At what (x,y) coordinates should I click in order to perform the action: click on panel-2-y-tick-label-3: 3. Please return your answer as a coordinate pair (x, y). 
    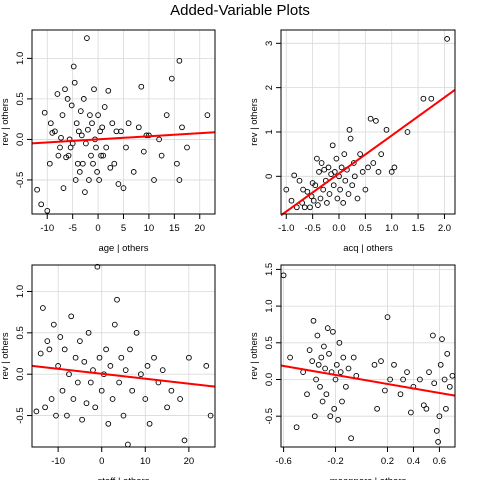
    Looking at the image, I should click on (269, 43).